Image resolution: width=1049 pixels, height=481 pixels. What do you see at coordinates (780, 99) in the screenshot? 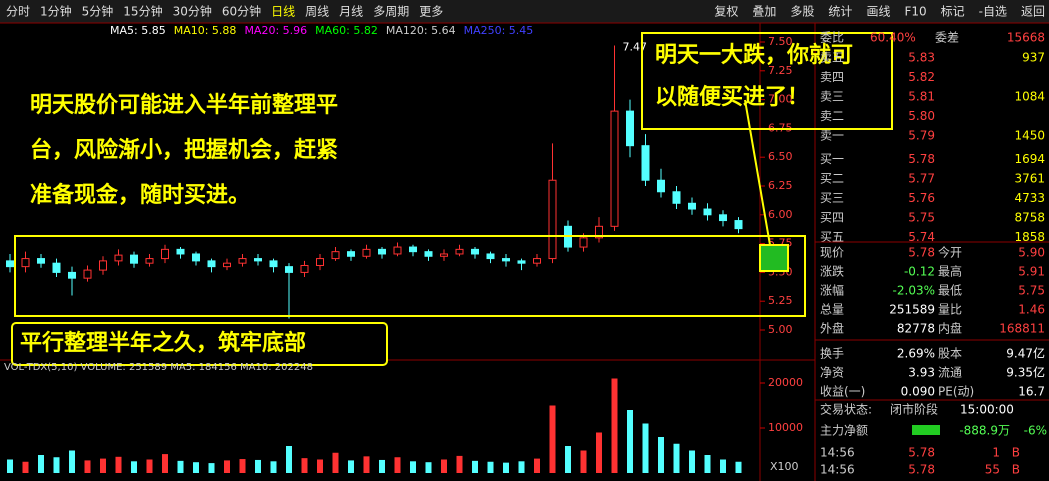
I see `y-tick-label: 7.00` at bounding box center [780, 99].